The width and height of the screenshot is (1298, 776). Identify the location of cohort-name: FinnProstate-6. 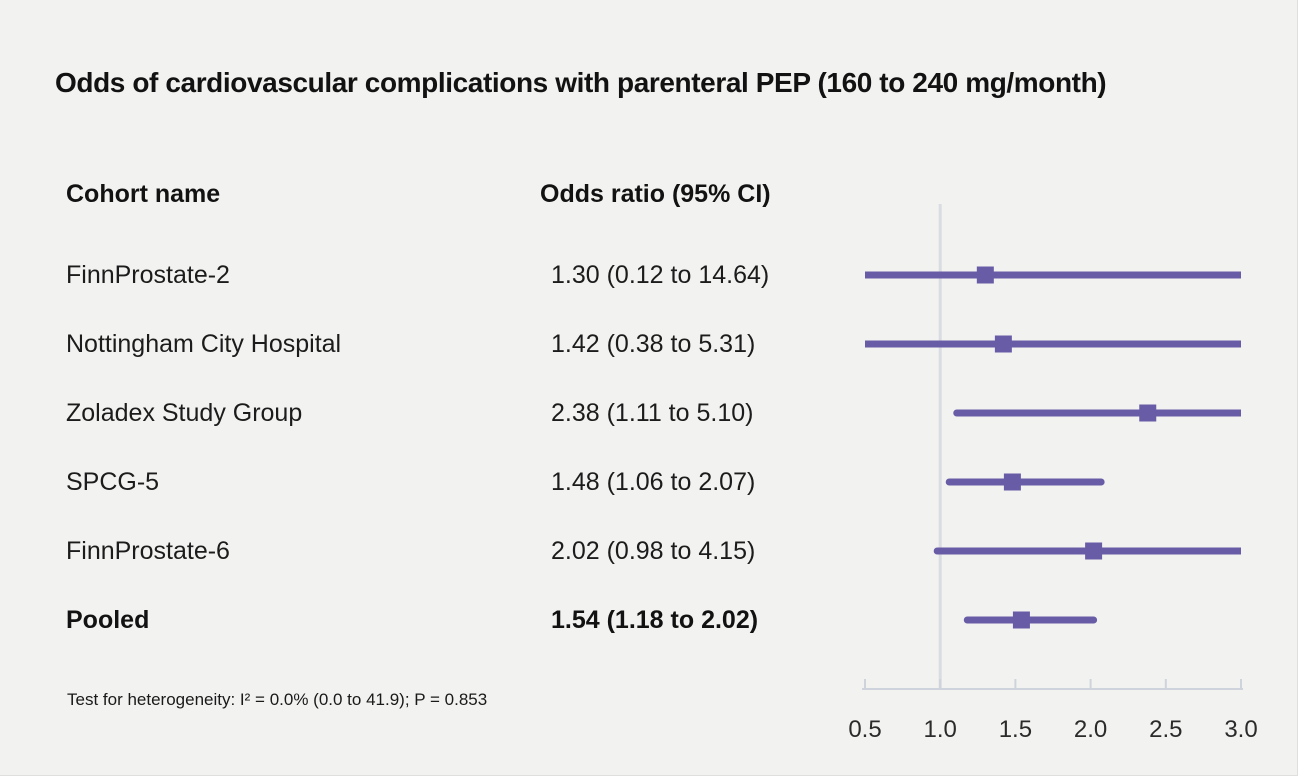
(148, 551).